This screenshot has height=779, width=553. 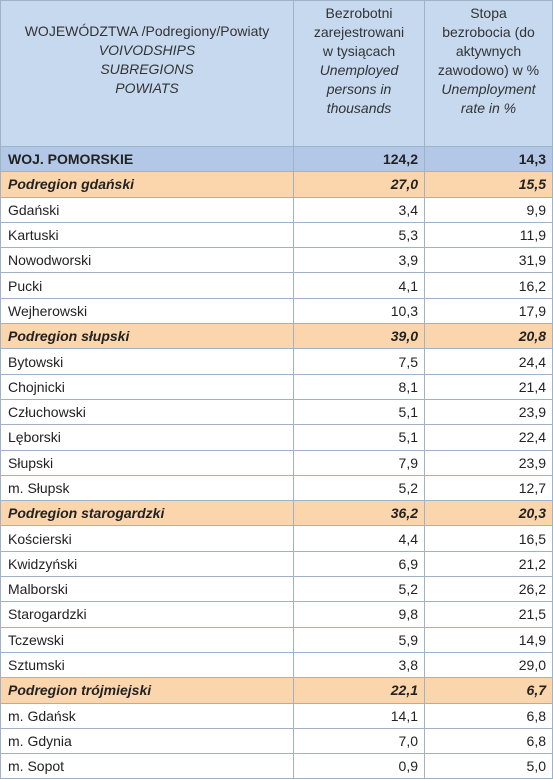 What do you see at coordinates (359, 159) in the screenshot?
I see `unemployed-cell: 124,2` at bounding box center [359, 159].